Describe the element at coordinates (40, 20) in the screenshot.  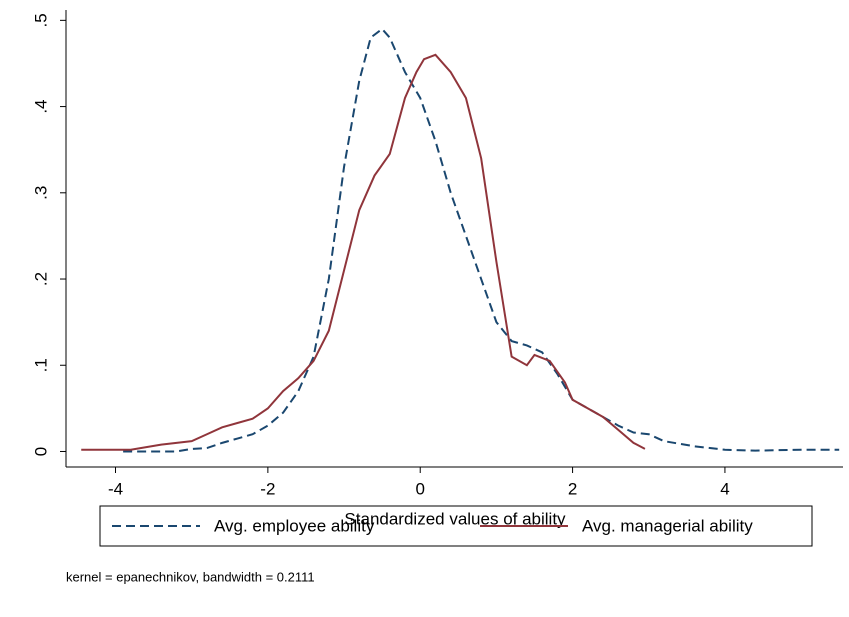
I see `y-tick-label: .5` at that location.